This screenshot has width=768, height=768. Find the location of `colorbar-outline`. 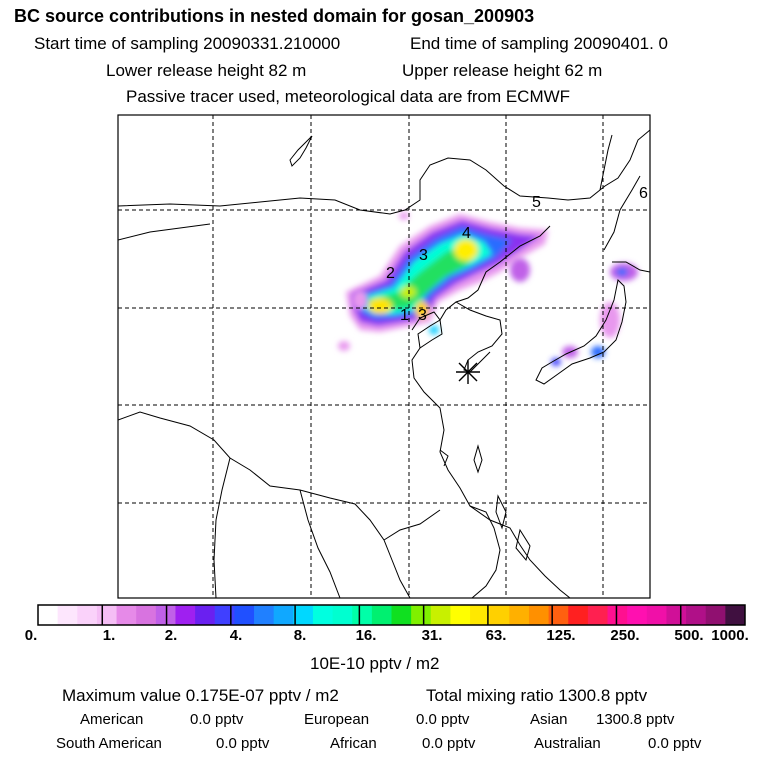

colorbar-outline is located at coordinates (391, 615).